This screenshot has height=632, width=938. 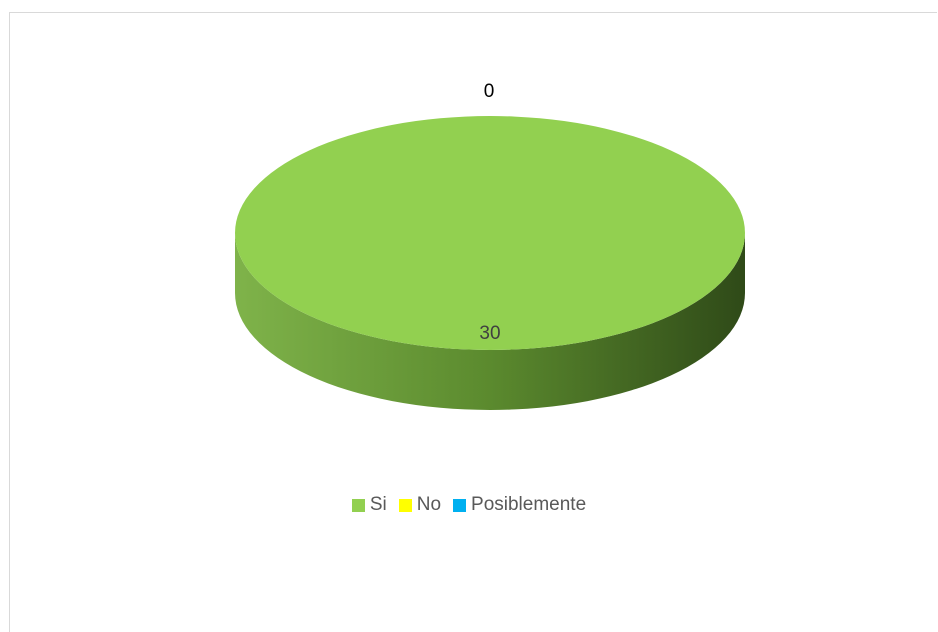 What do you see at coordinates (378, 504) in the screenshot?
I see `legend-label-si: Si` at bounding box center [378, 504].